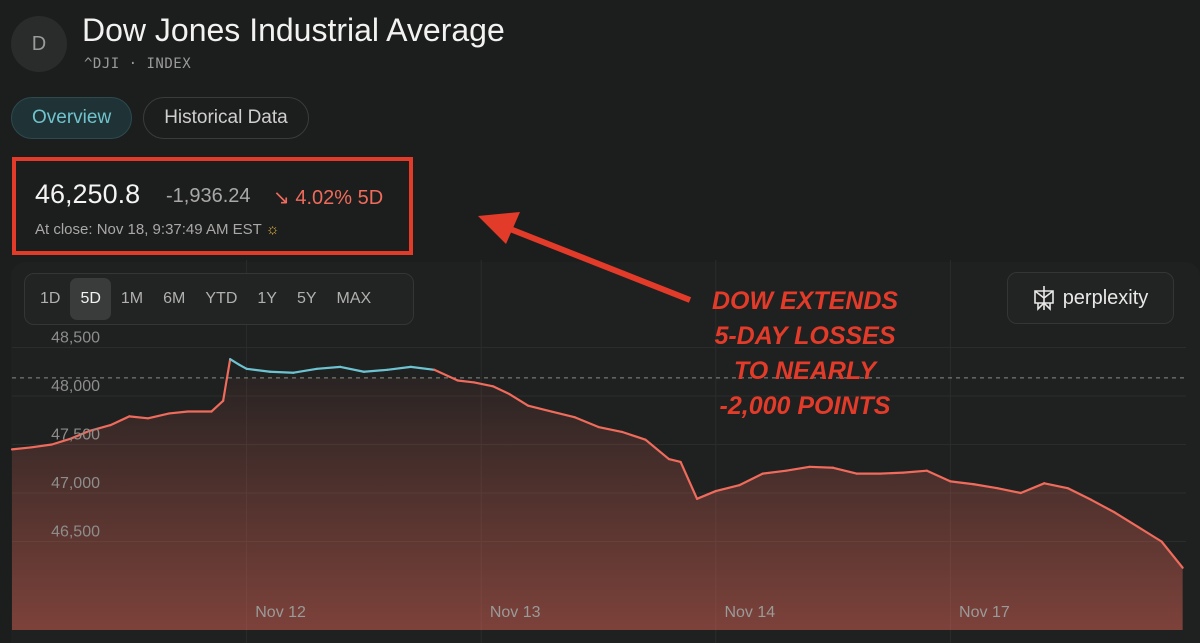  Describe the element at coordinates (1105, 297) in the screenshot. I see `brand-label: perplexity` at that location.